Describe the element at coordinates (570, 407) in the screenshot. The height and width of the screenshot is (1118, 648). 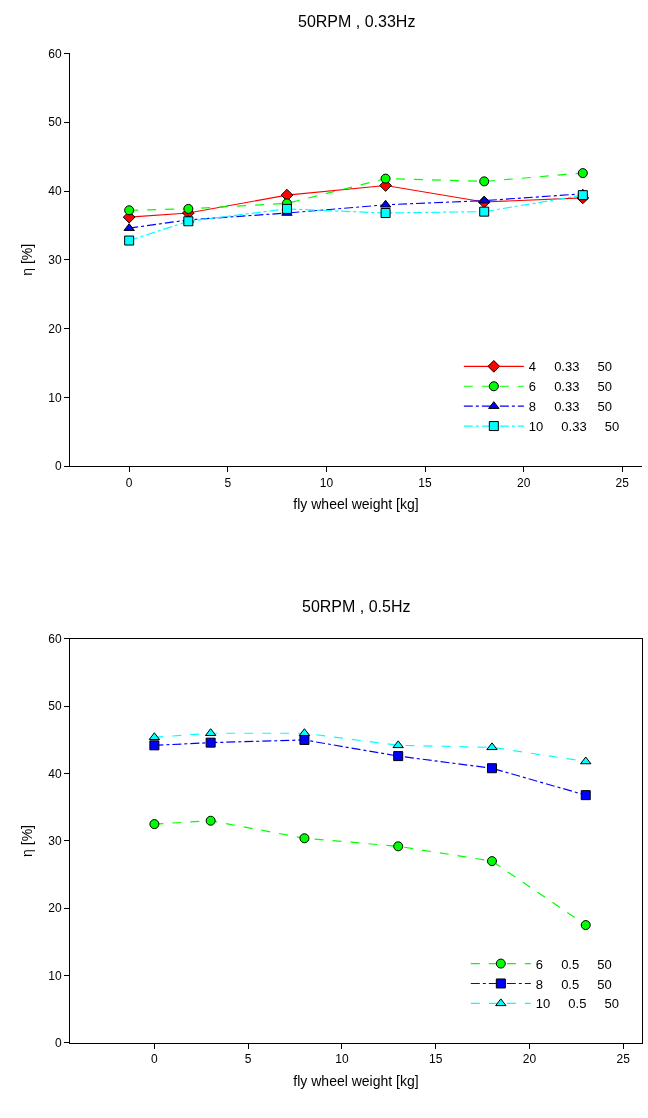
I see `legend-label: 8 0.33 50` at that location.